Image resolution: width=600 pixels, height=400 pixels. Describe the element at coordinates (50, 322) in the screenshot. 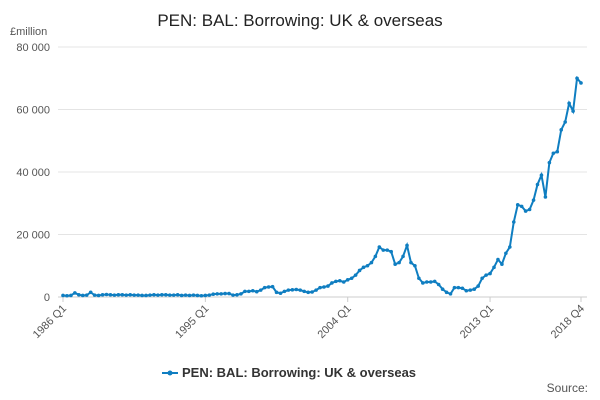

I see `x-tick-label: 1986 Q1` at that location.